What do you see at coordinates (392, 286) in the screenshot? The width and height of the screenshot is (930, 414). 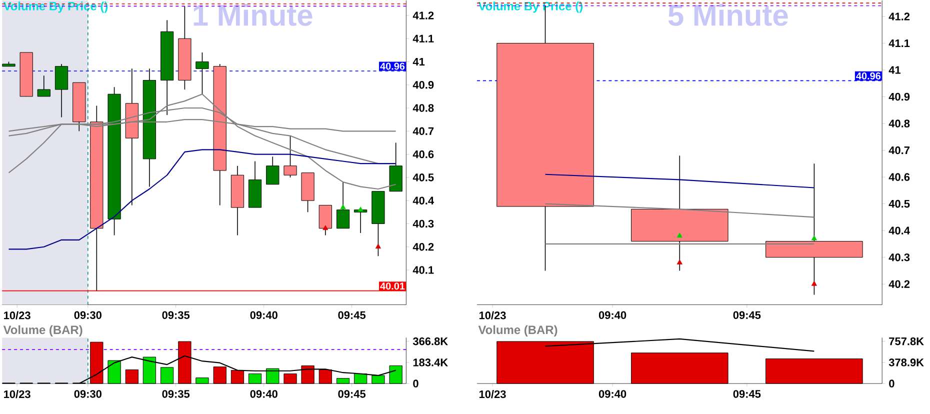 I see `ref-line-label: 40.01` at bounding box center [392, 286].